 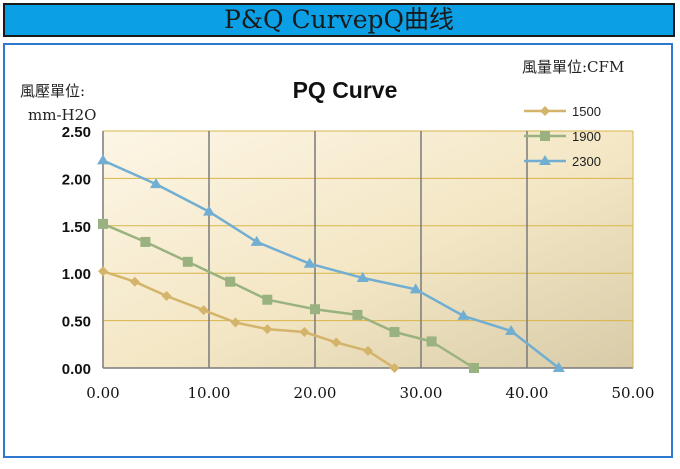 What do you see at coordinates (586, 161) in the screenshot?
I see `legend-label: 2300` at bounding box center [586, 161].